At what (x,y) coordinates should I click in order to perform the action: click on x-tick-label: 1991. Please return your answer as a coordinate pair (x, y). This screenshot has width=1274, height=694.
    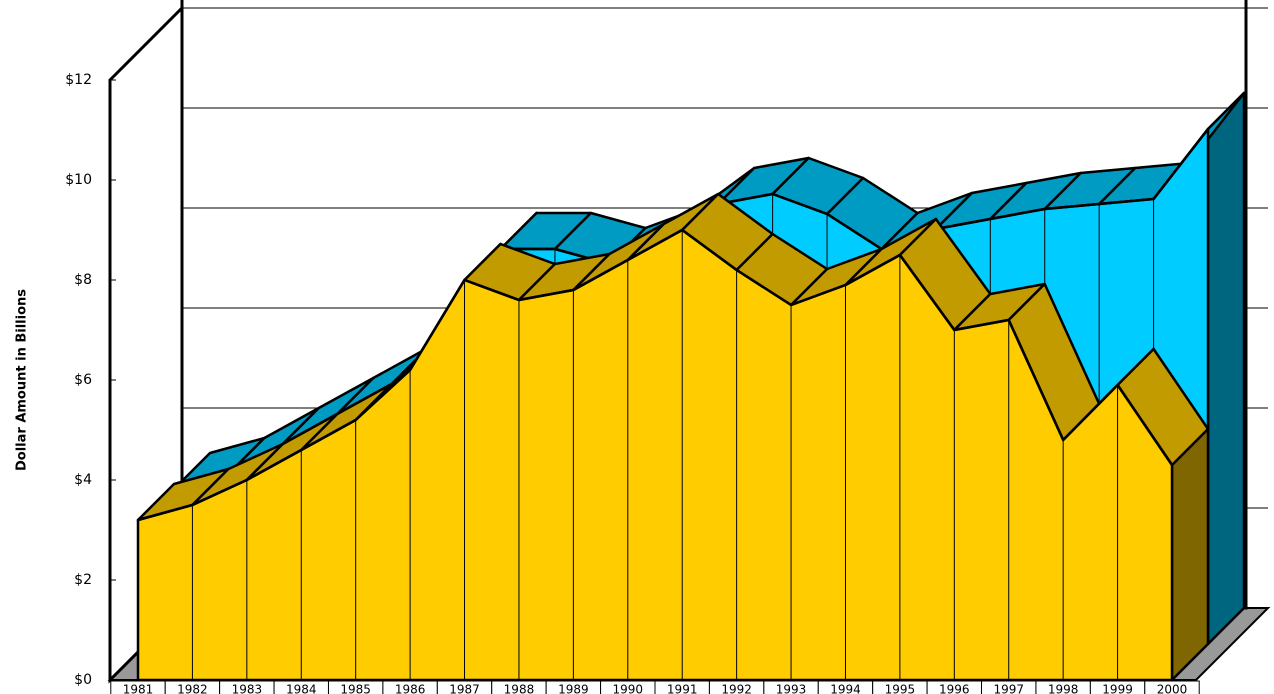
    Looking at the image, I should click on (682, 688).